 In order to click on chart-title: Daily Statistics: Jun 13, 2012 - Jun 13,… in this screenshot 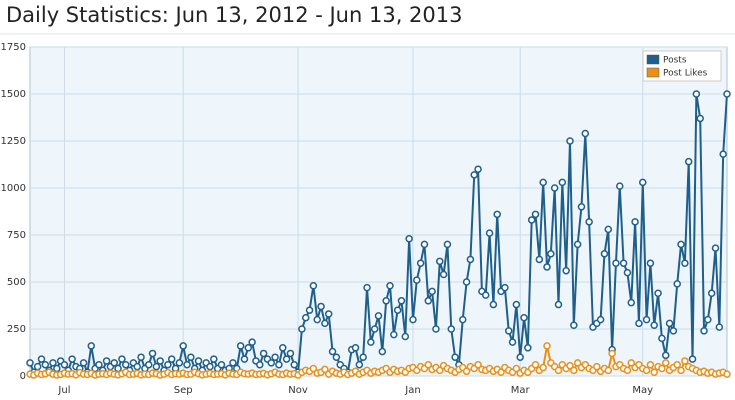, I will do `click(234, 15)`.